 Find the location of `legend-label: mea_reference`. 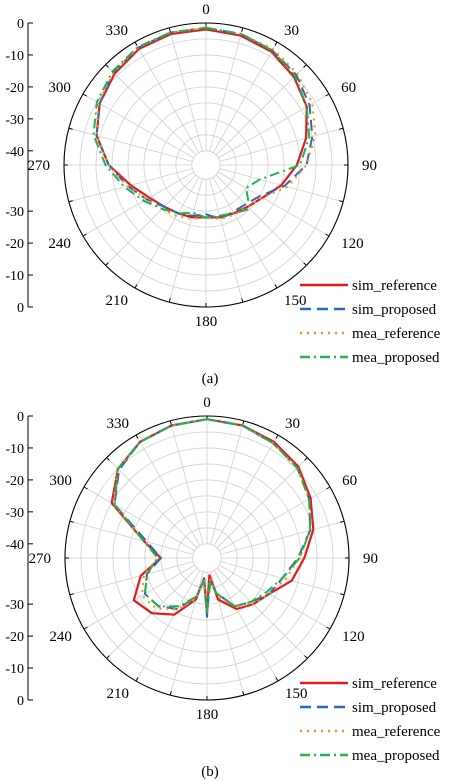

legend-label: mea_reference is located at coordinates (396, 732).